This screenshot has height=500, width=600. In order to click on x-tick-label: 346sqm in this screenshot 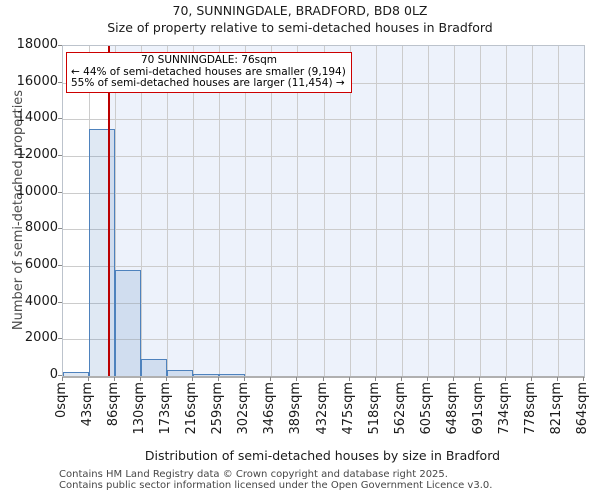, I will do `click(270, 408)`.